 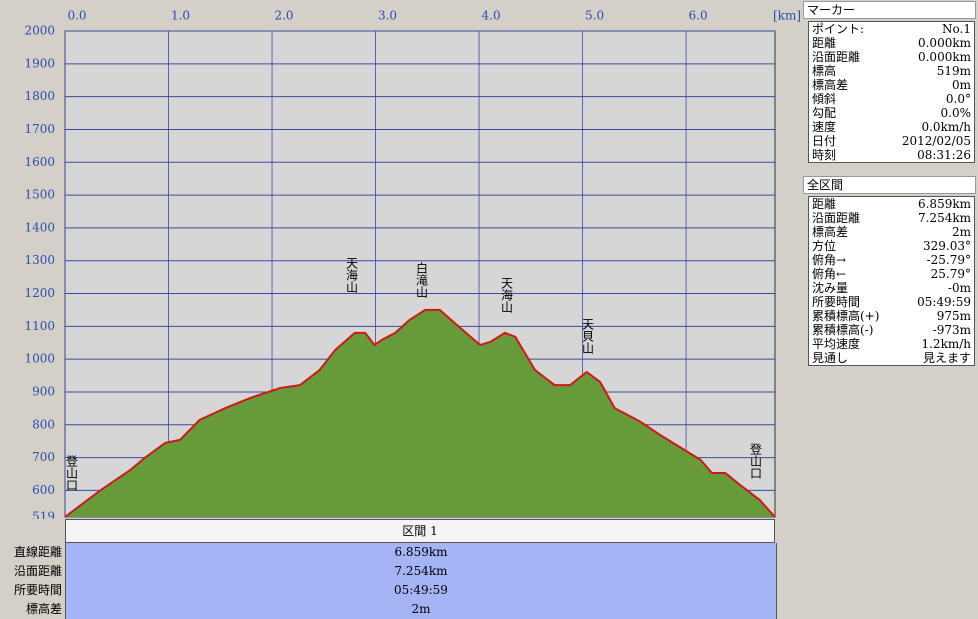 What do you see at coordinates (892, 127) in the screenshot?
I see `panel-row: 速度 0.0km/h` at bounding box center [892, 127].